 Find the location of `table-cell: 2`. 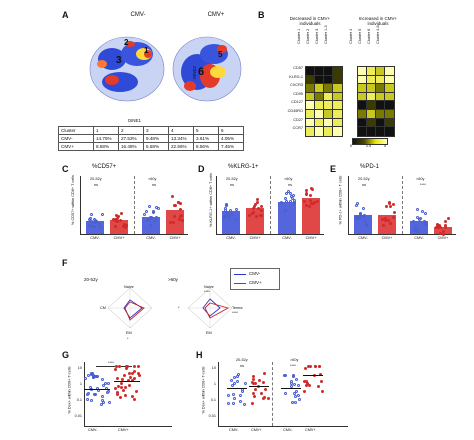

table-cell: 2 is located at coordinates (131, 130).